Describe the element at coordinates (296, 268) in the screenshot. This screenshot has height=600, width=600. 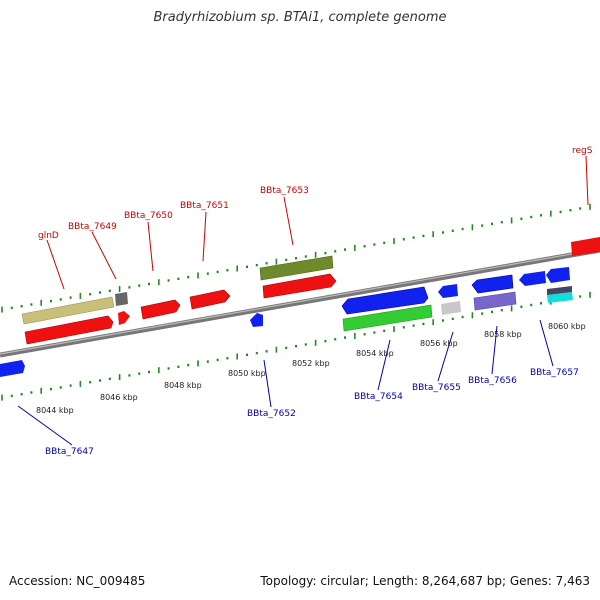
I see `gene-olive` at that location.